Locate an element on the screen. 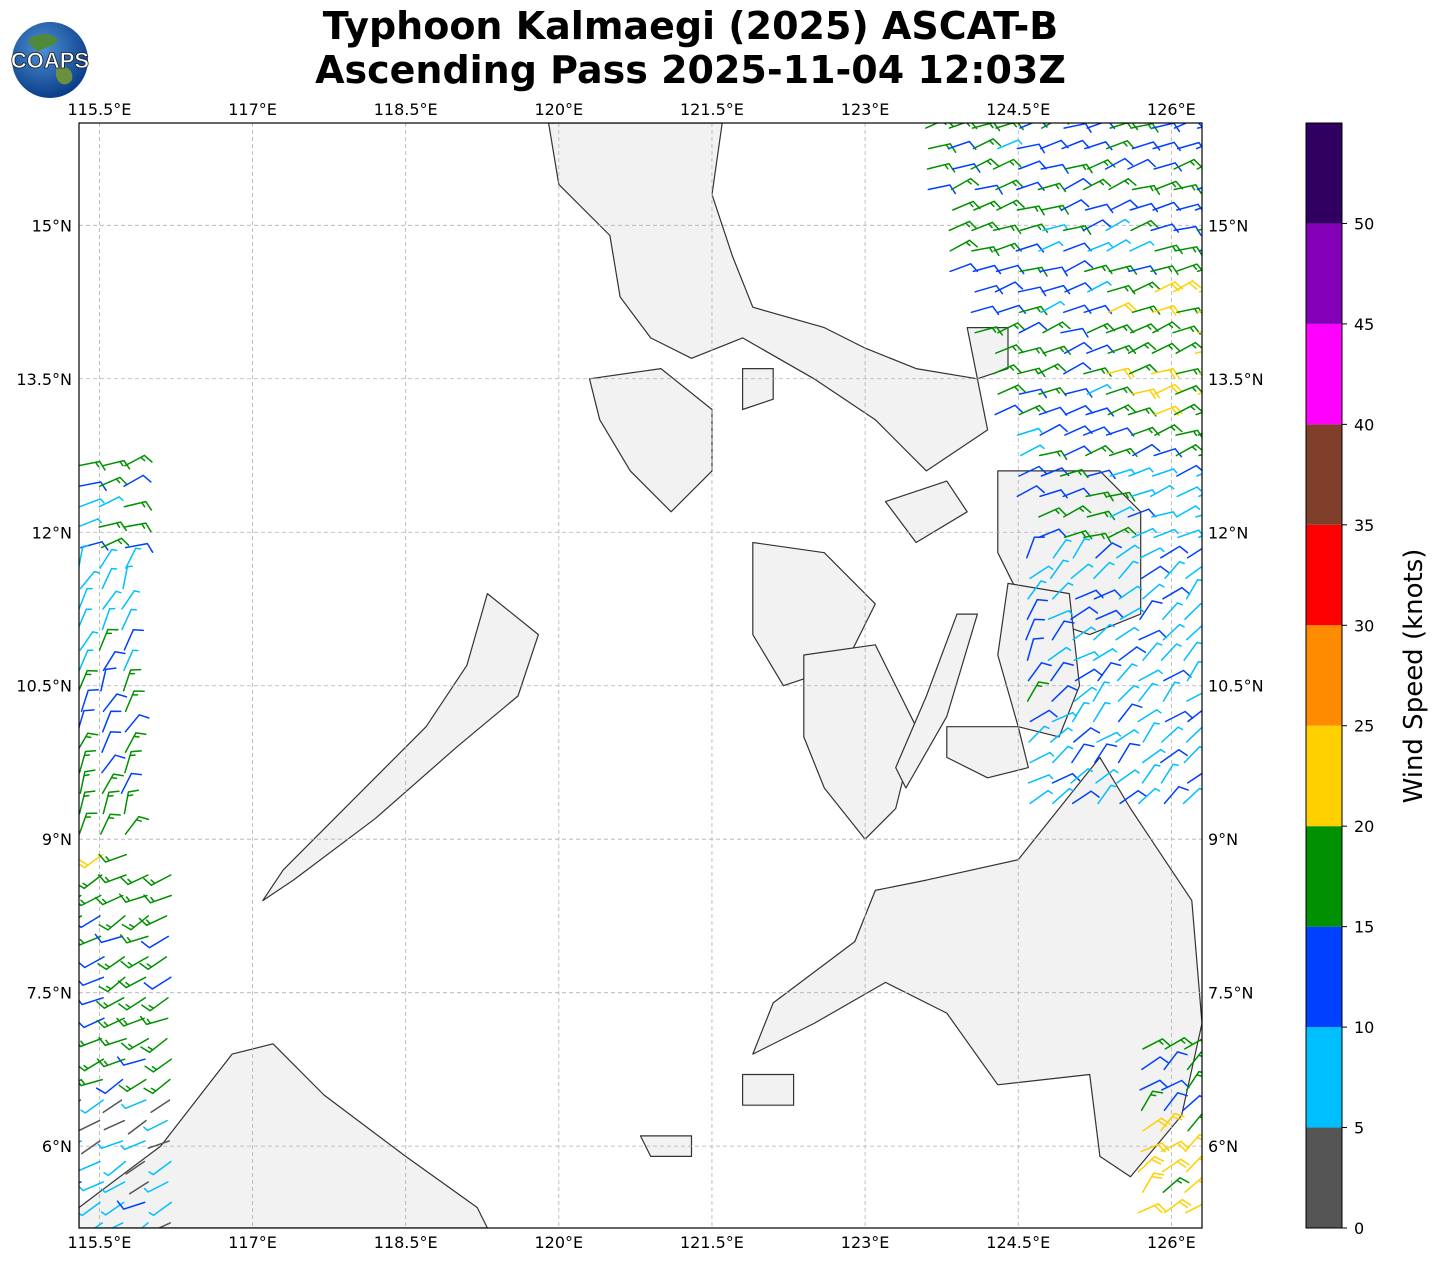 The image size is (1443, 1264). colorbar-tick-label: 35 is located at coordinates (1364, 525).